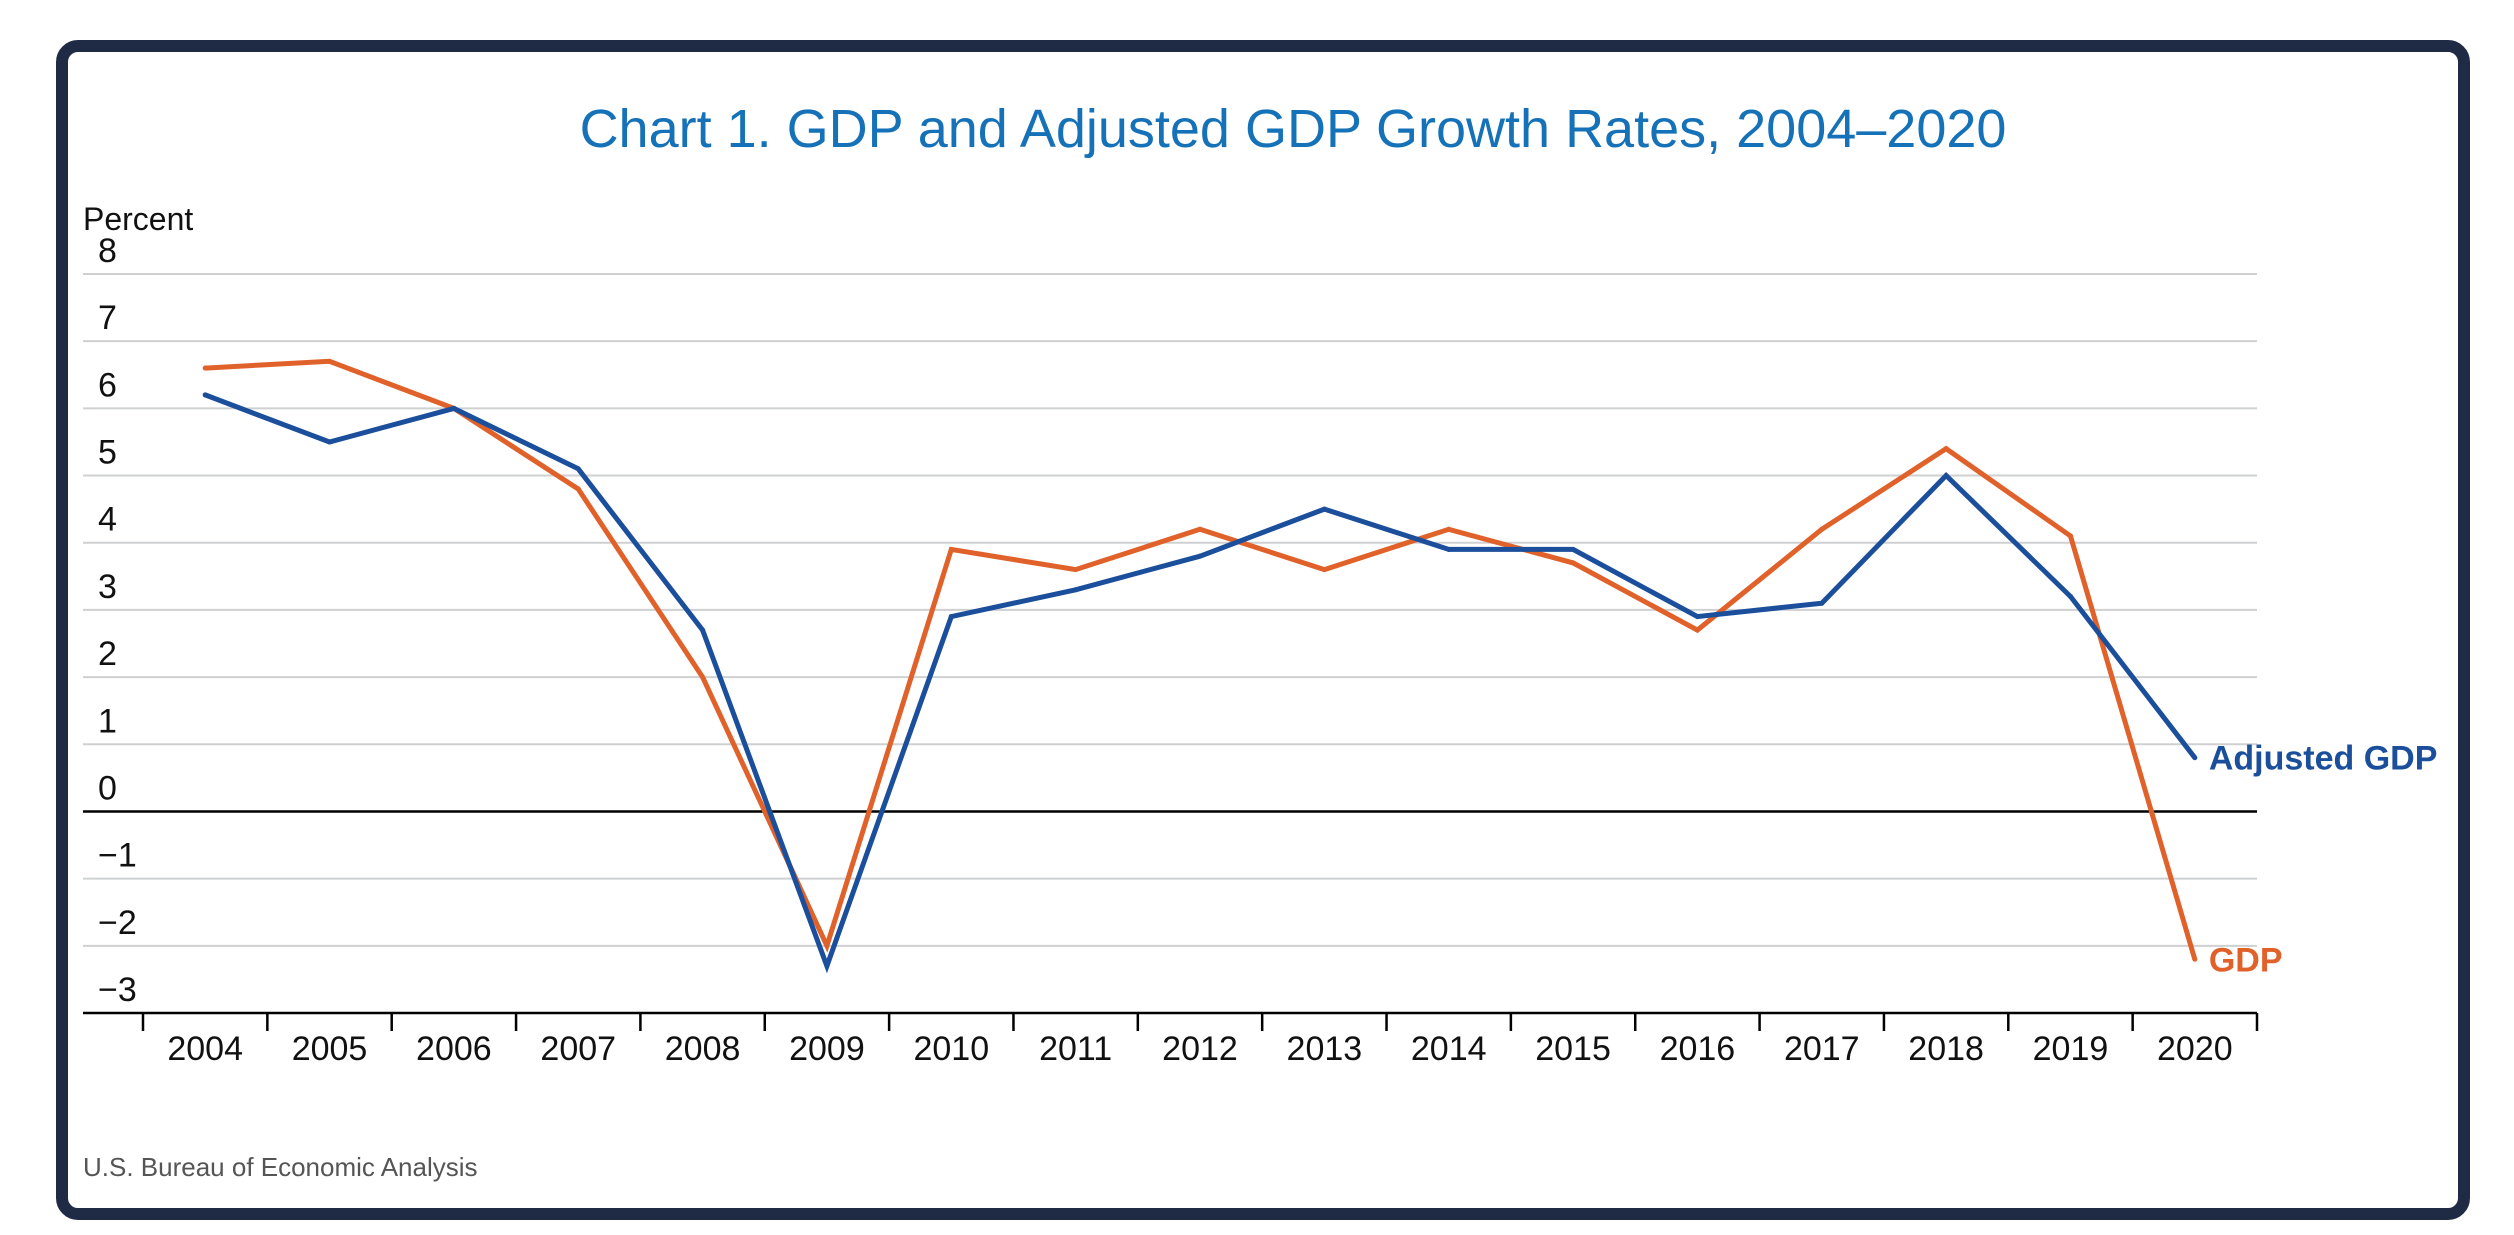 This screenshot has height=1235, width=2514. What do you see at coordinates (1698, 1049) in the screenshot?
I see `x-tick-label: 2016` at bounding box center [1698, 1049].